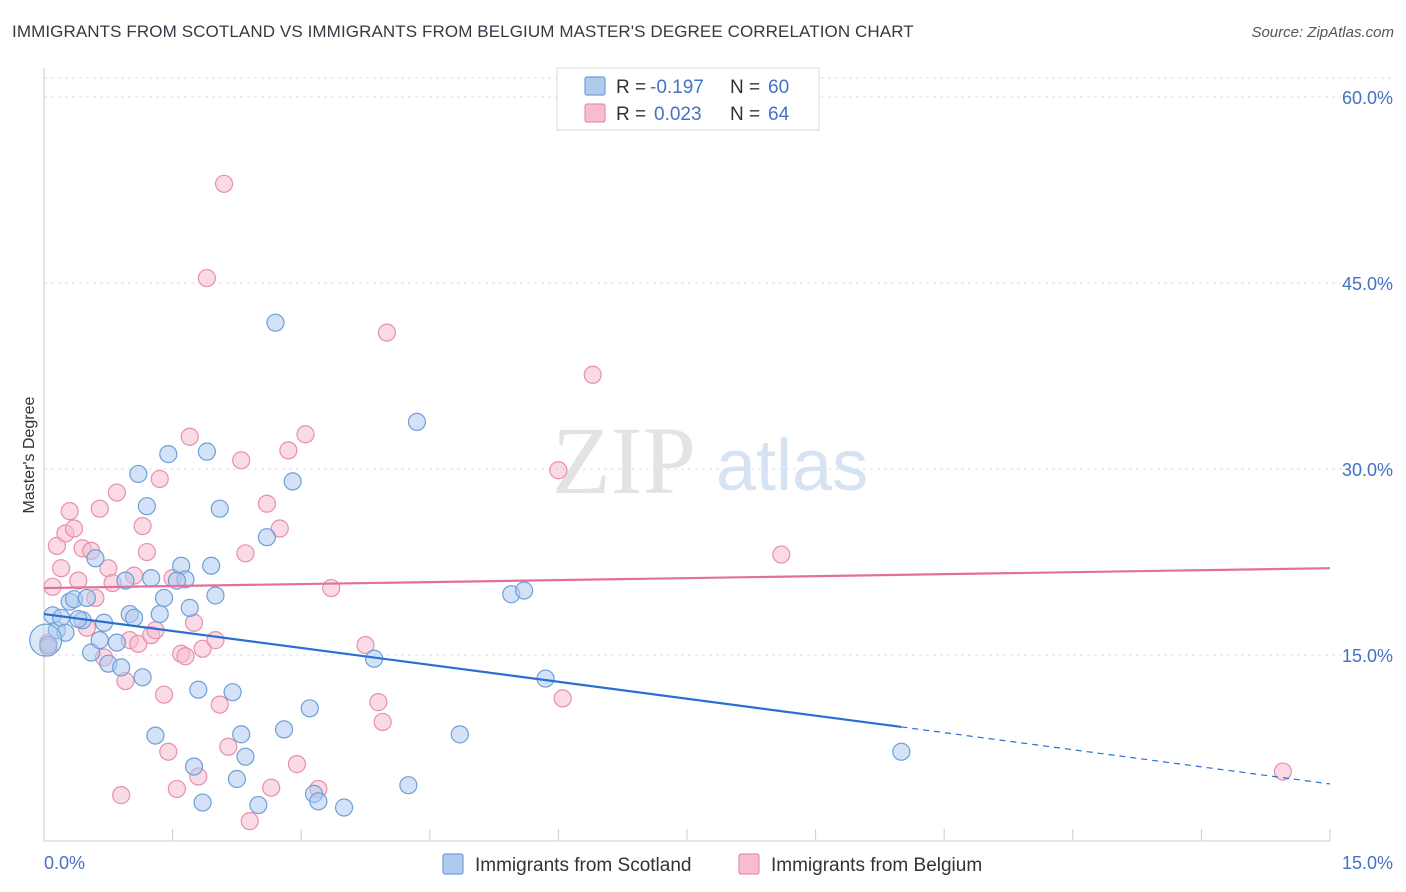  I want to click on trend-line-scotland-extension, so click(1116, 755).